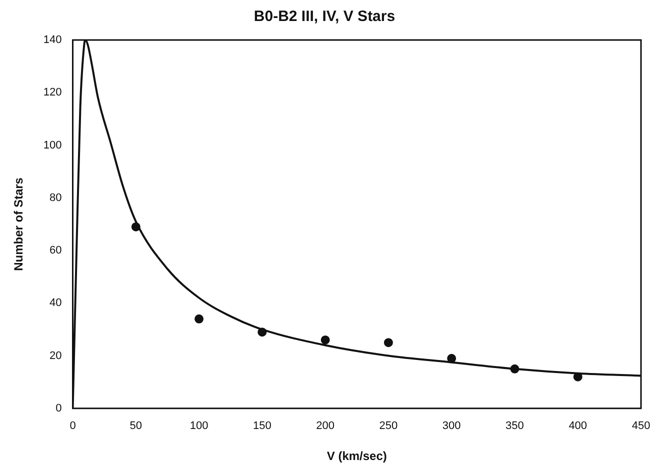 The height and width of the screenshot is (476, 663). I want to click on y-tick-label: 120, so click(52, 92).